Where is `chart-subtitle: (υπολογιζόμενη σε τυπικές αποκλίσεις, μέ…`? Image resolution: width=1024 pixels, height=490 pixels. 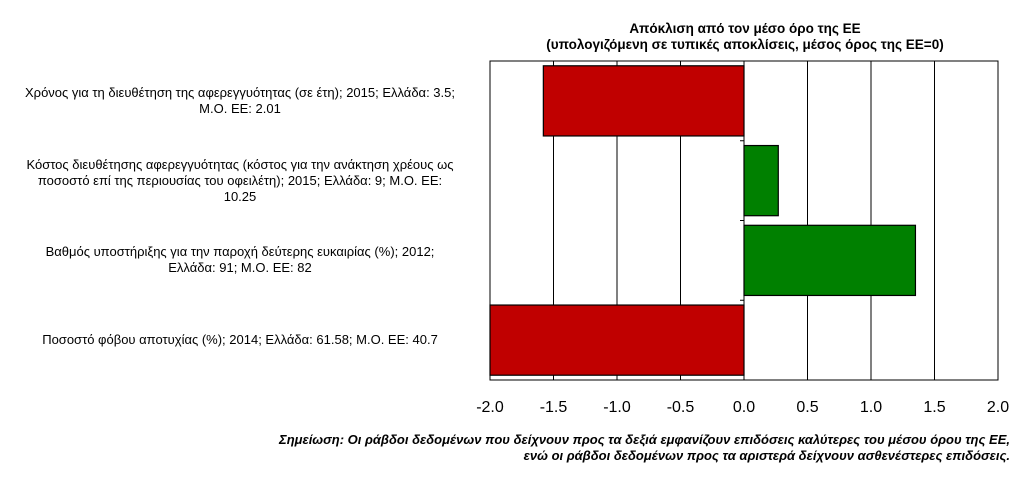
chart-subtitle: (υπολογιζόμενη σε τυπικές αποκλίσεις, μέ… is located at coordinates (745, 44).